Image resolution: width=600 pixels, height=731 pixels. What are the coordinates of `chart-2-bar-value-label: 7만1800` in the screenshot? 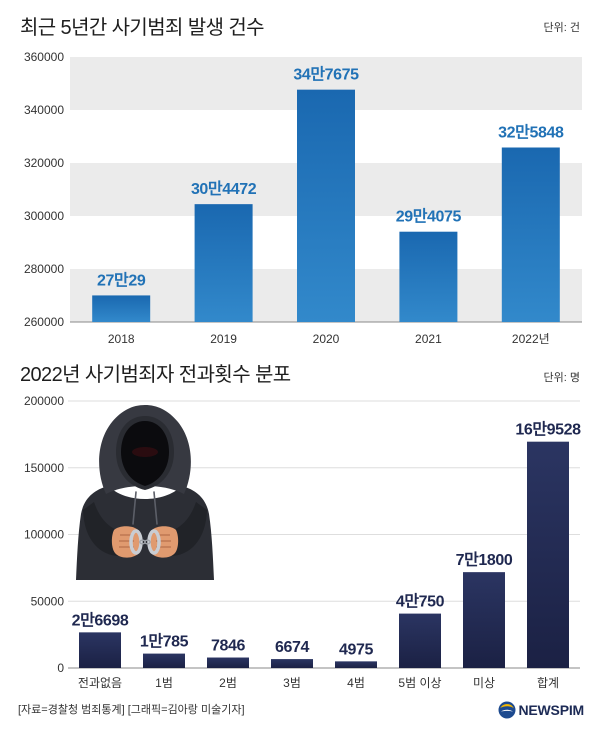 It's located at (484, 560).